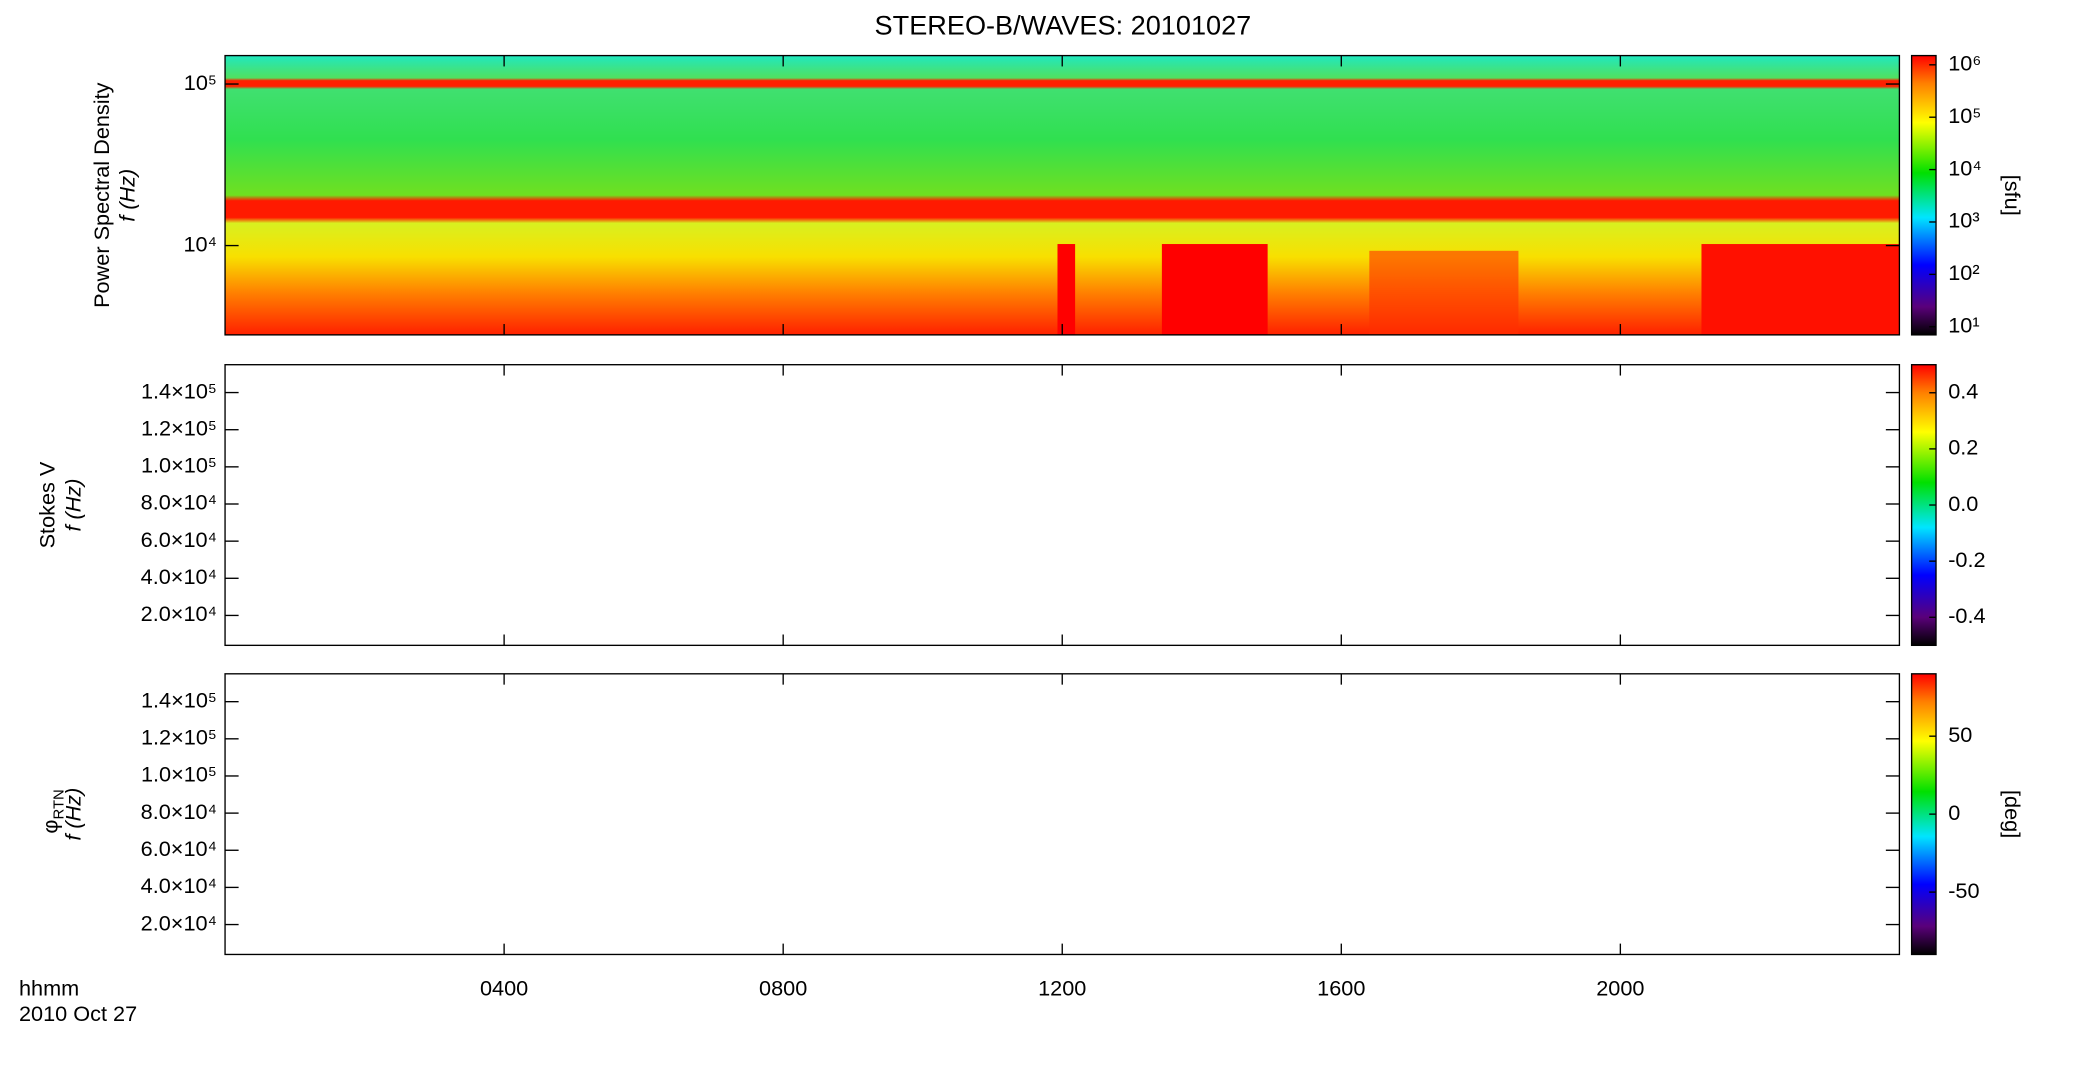  Describe the element at coordinates (1964, 63) in the screenshot. I see `colorbar-tick-label: 10⁶` at that location.